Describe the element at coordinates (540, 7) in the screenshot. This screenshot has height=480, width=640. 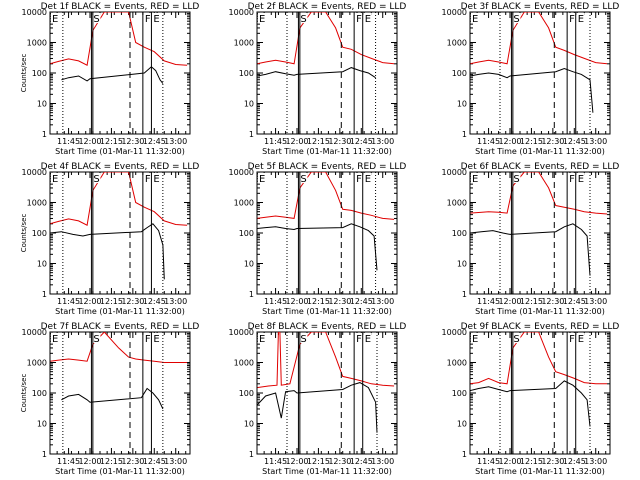
I see `panel-title: Det 3f BLACK = Events, RED = LLD` at that location.